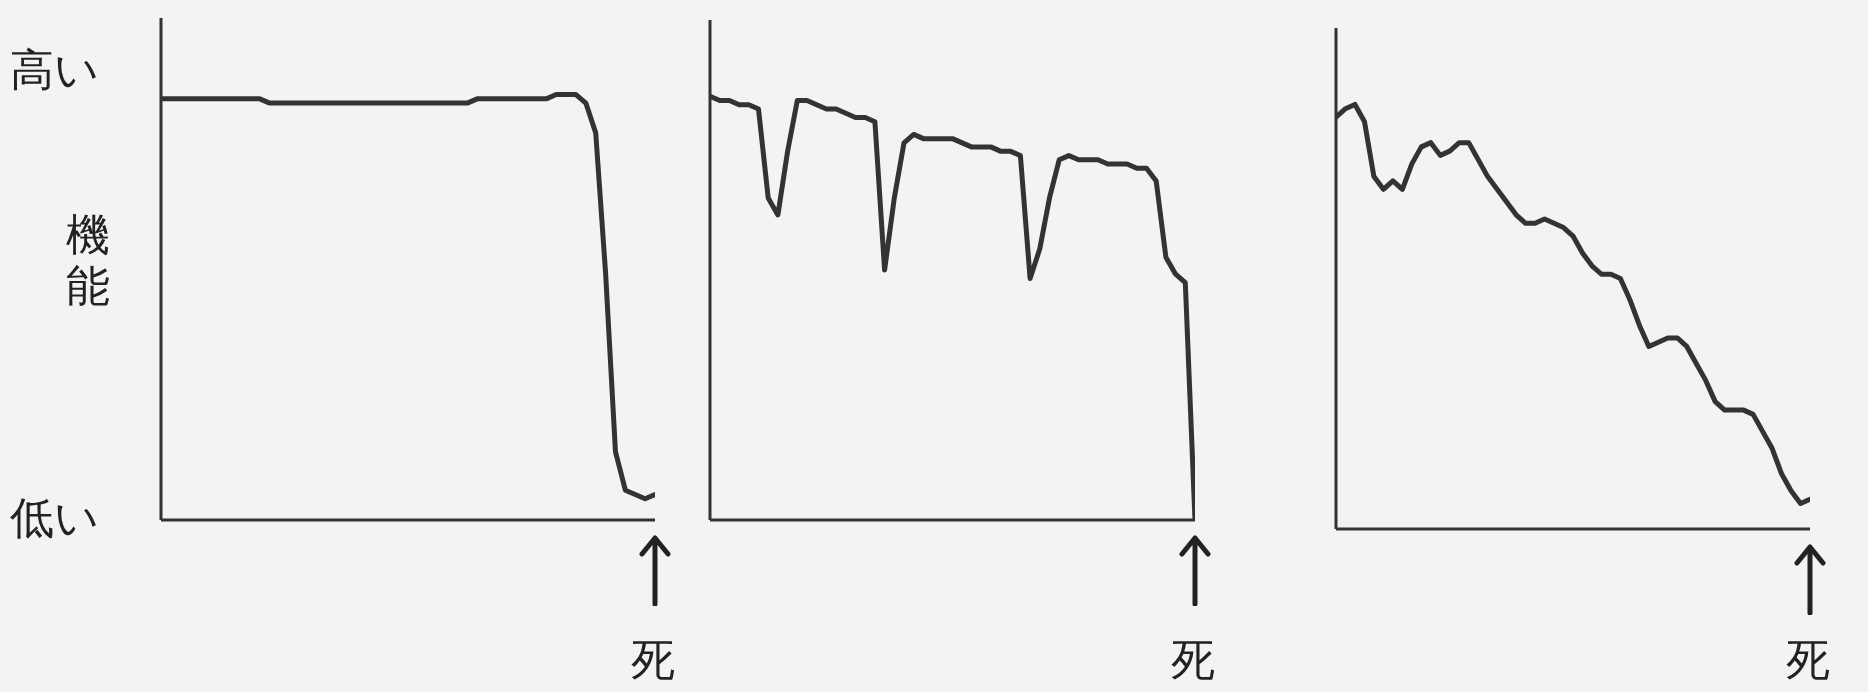 The image size is (1868, 692). What do you see at coordinates (88, 260) in the screenshot?
I see `y-axis-title: 機能` at bounding box center [88, 260].